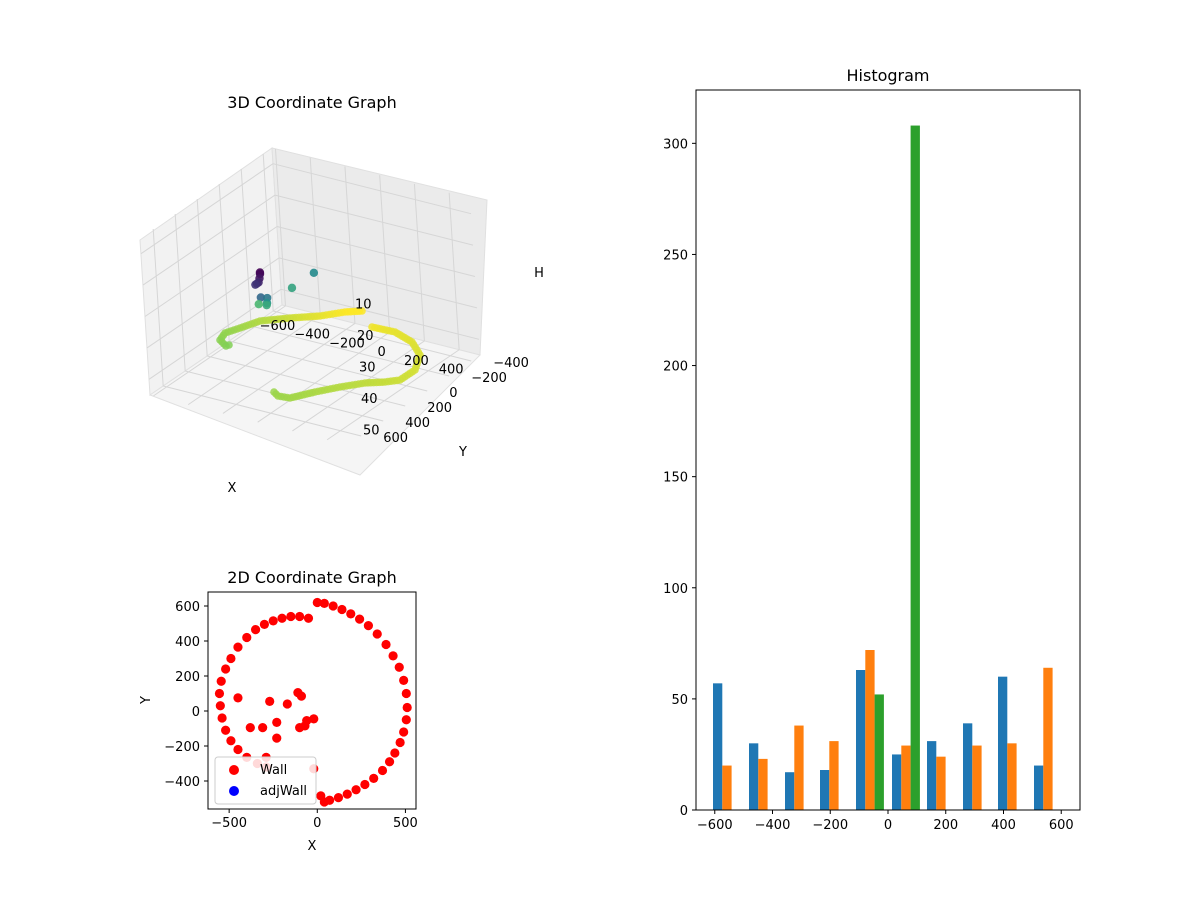 The image size is (1200, 900). Describe the element at coordinates (395, 438) in the screenshot. I see `y-tick-label-3d: 600` at that location.